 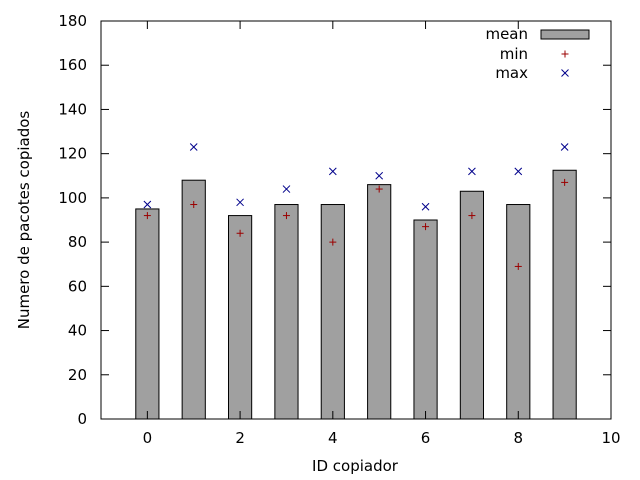 What do you see at coordinates (82, 419) in the screenshot?
I see `y-tick-label-0: 0` at bounding box center [82, 419].